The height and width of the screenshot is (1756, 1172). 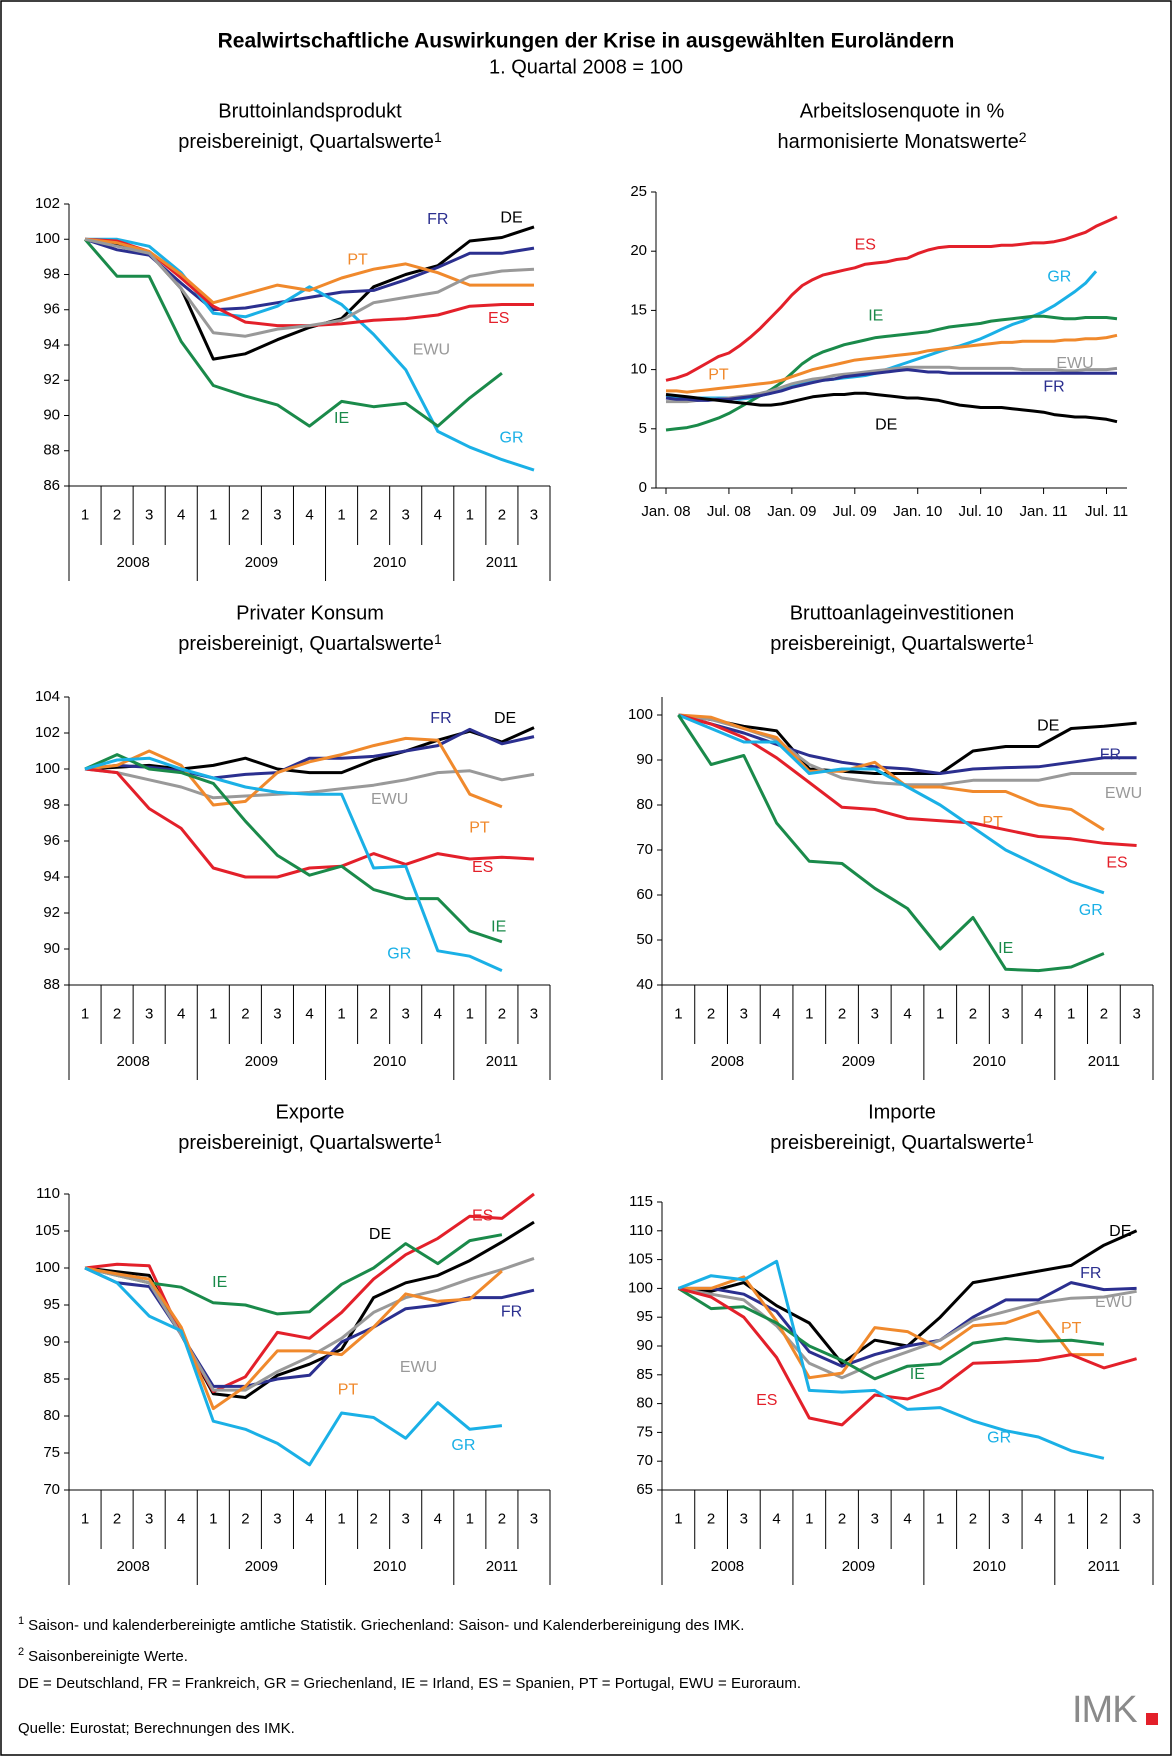 I want to click on footnote-text: Saisonbereinigte Werte., so click(x=108, y=1656).